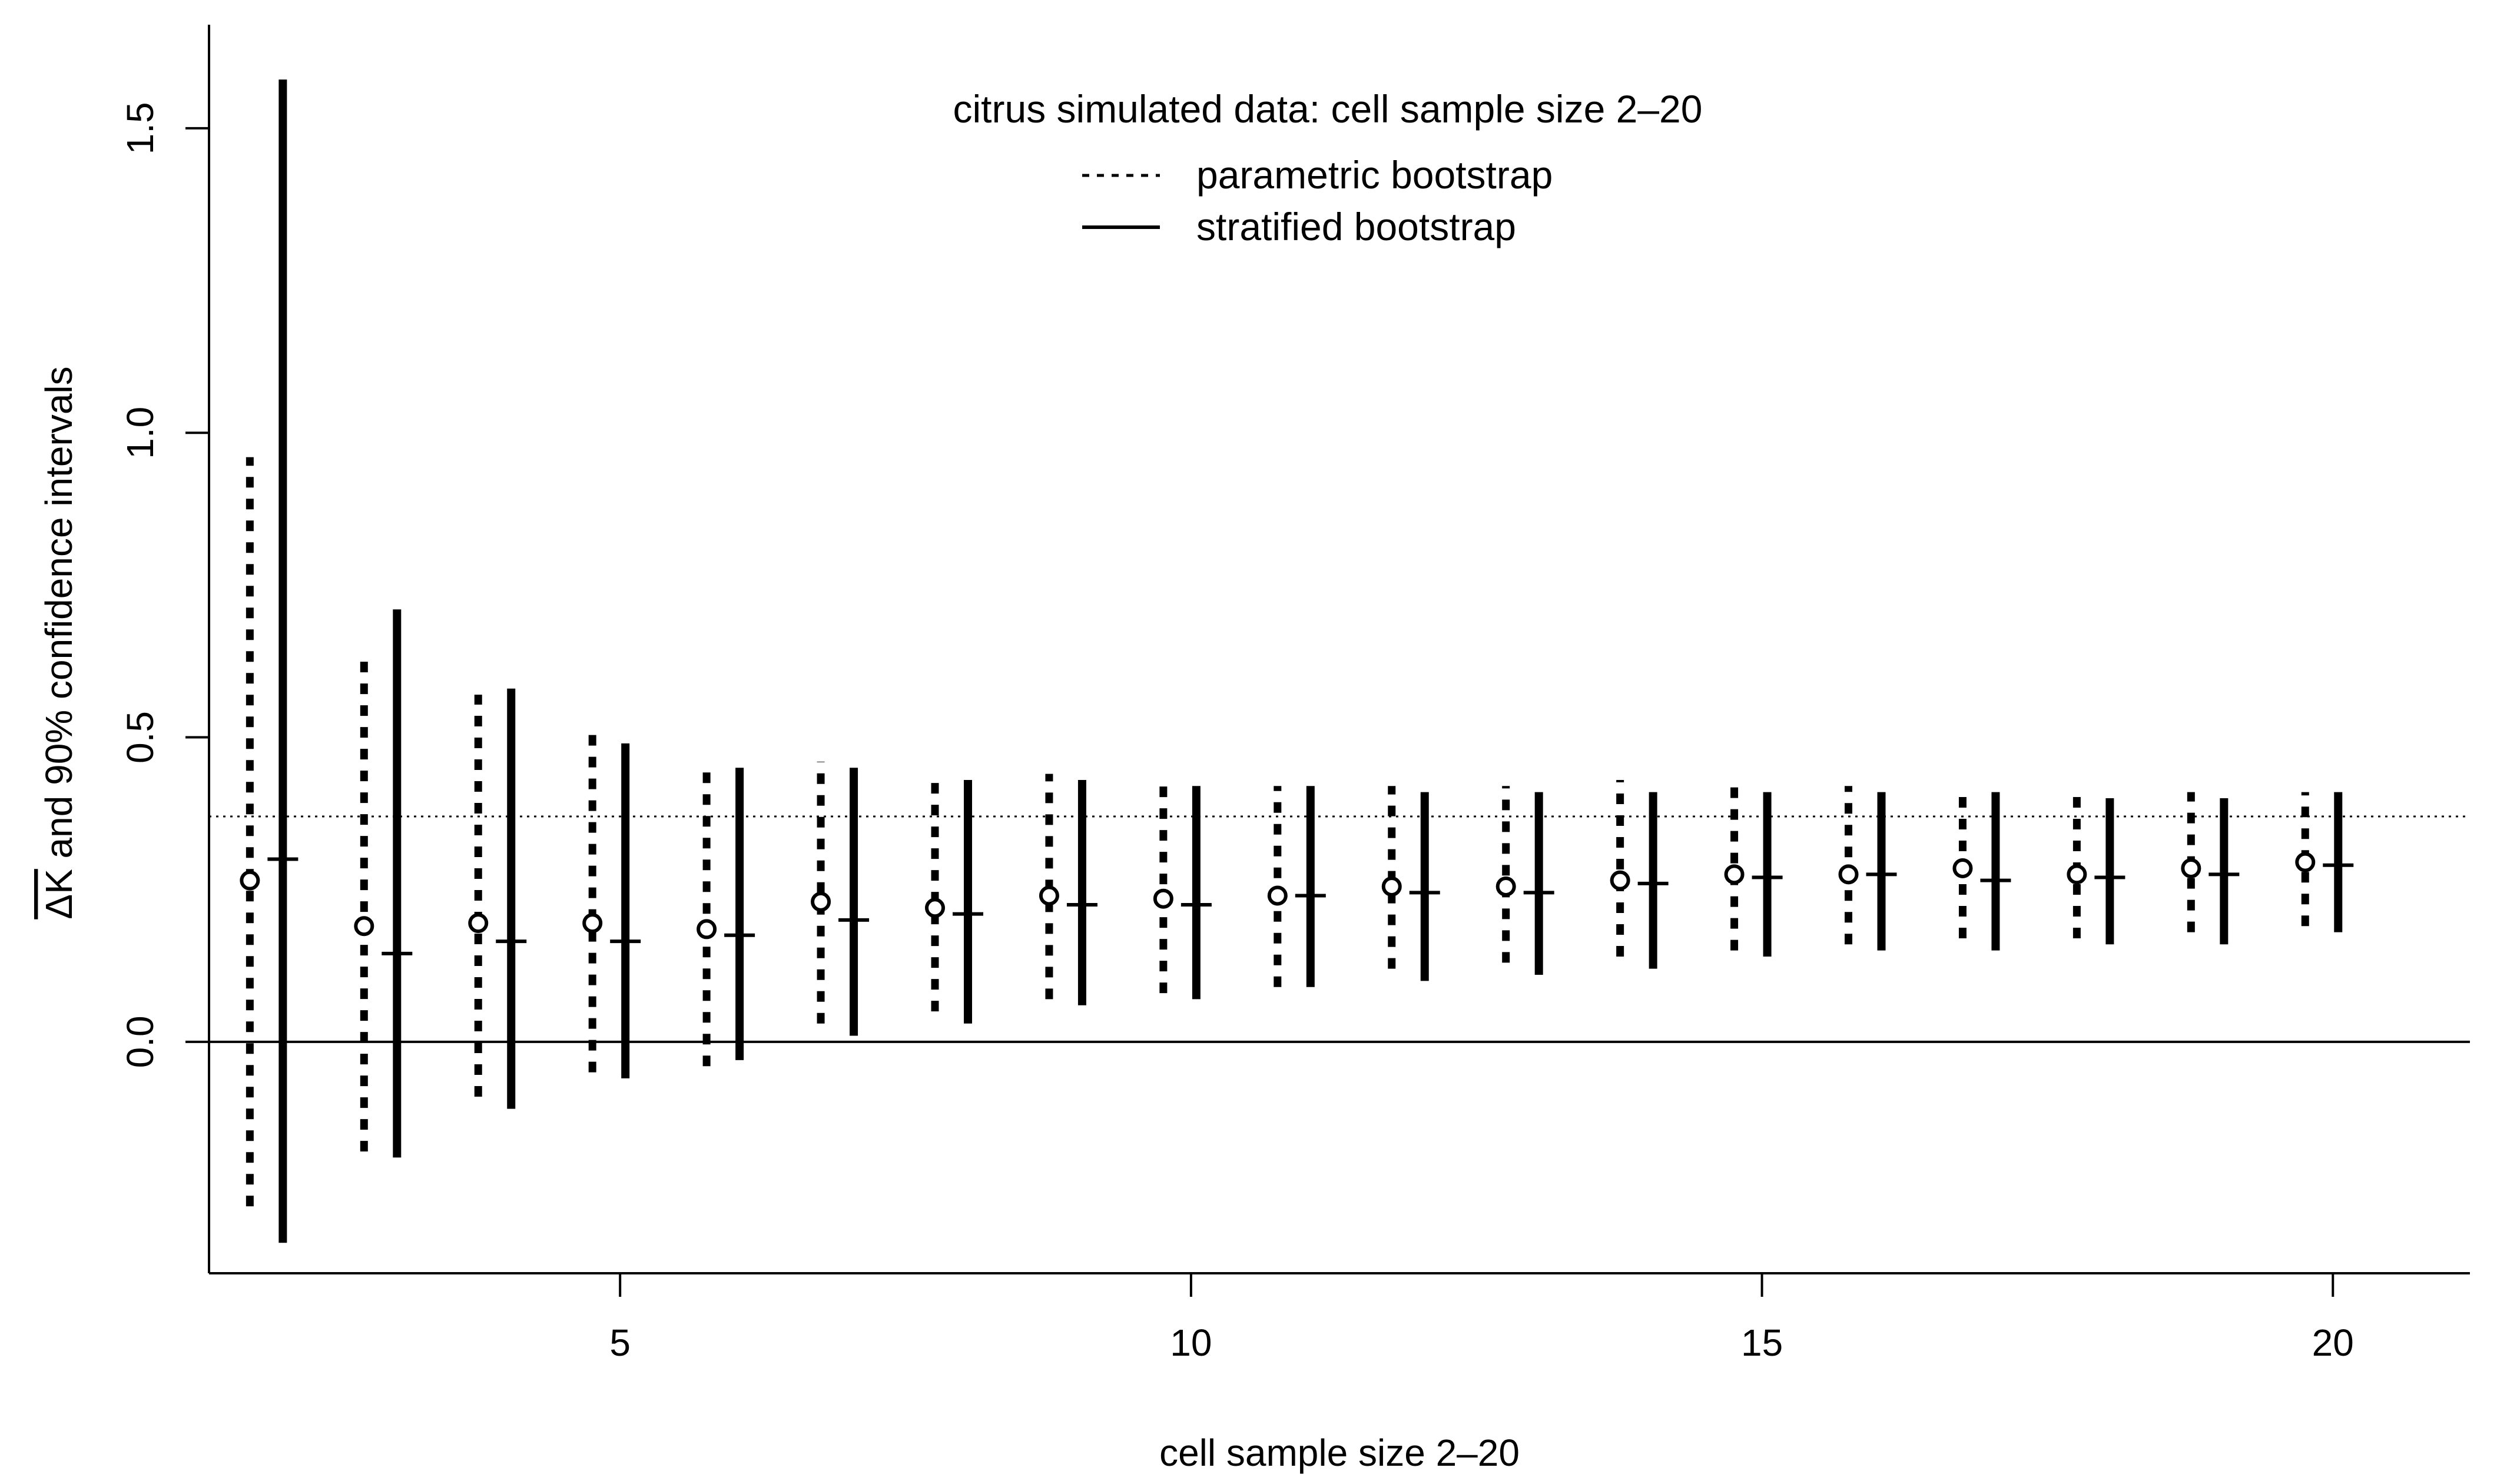  What do you see at coordinates (59, 894) in the screenshot?
I see `y-axis-title-hat: ΔK` at bounding box center [59, 894].